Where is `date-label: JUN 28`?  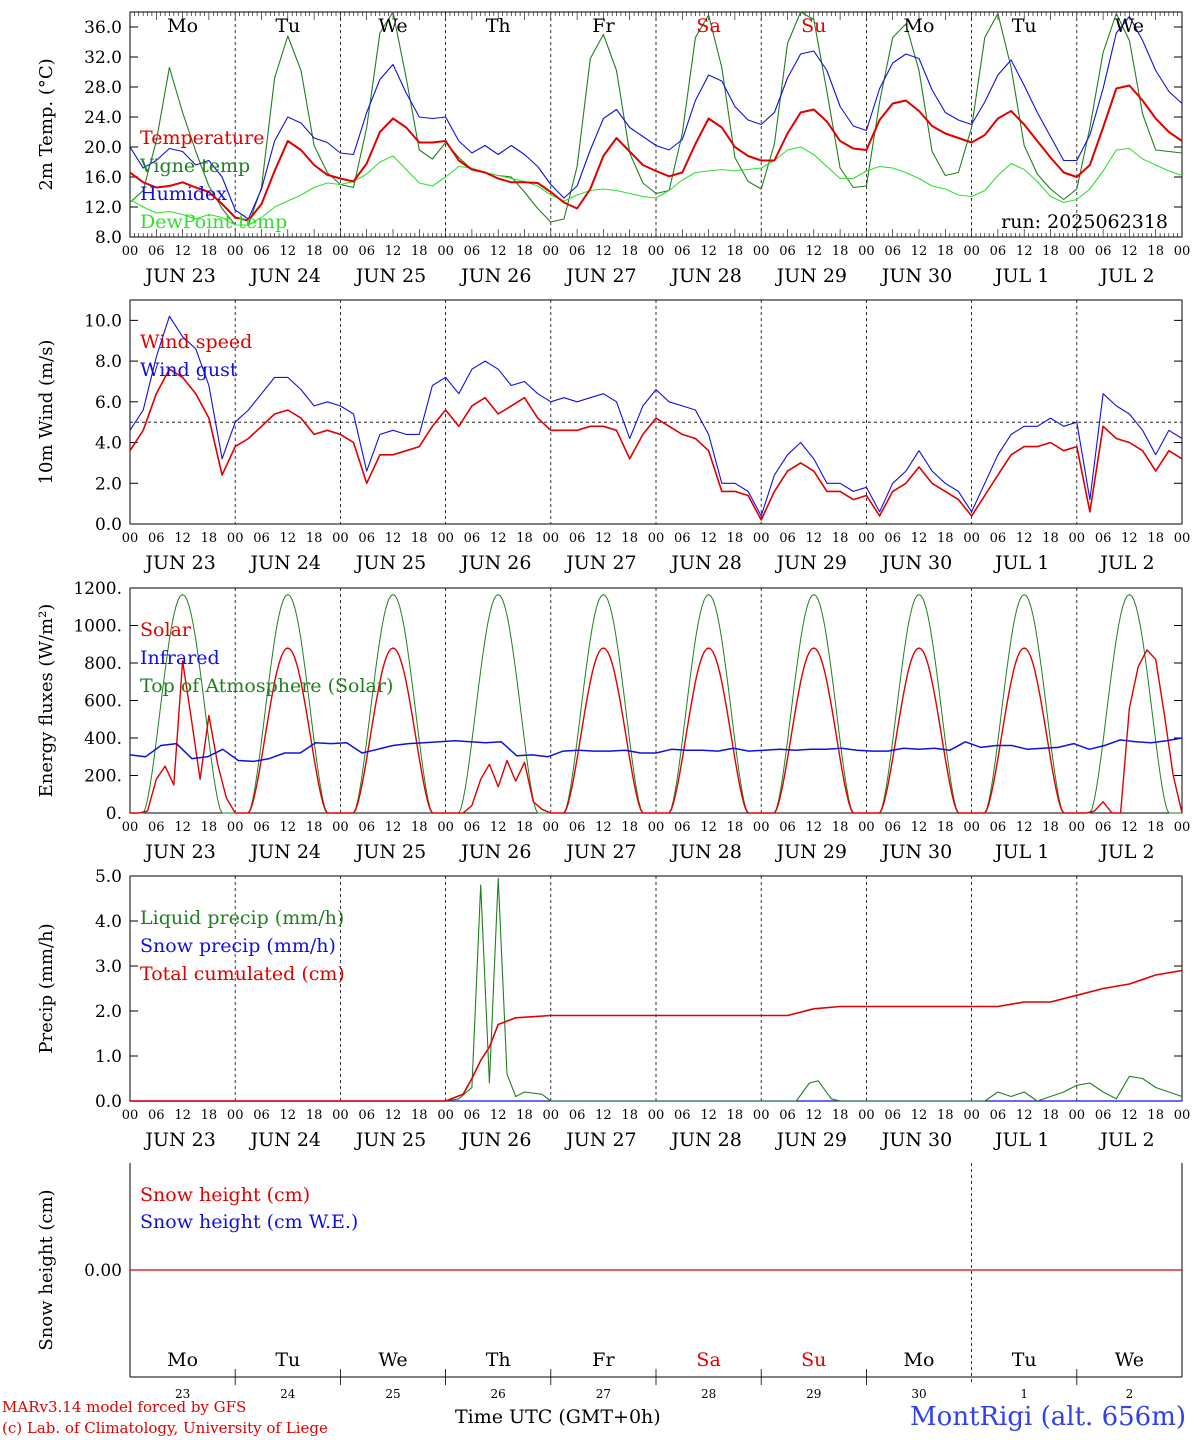 date-label: JUN 28 is located at coordinates (705, 563).